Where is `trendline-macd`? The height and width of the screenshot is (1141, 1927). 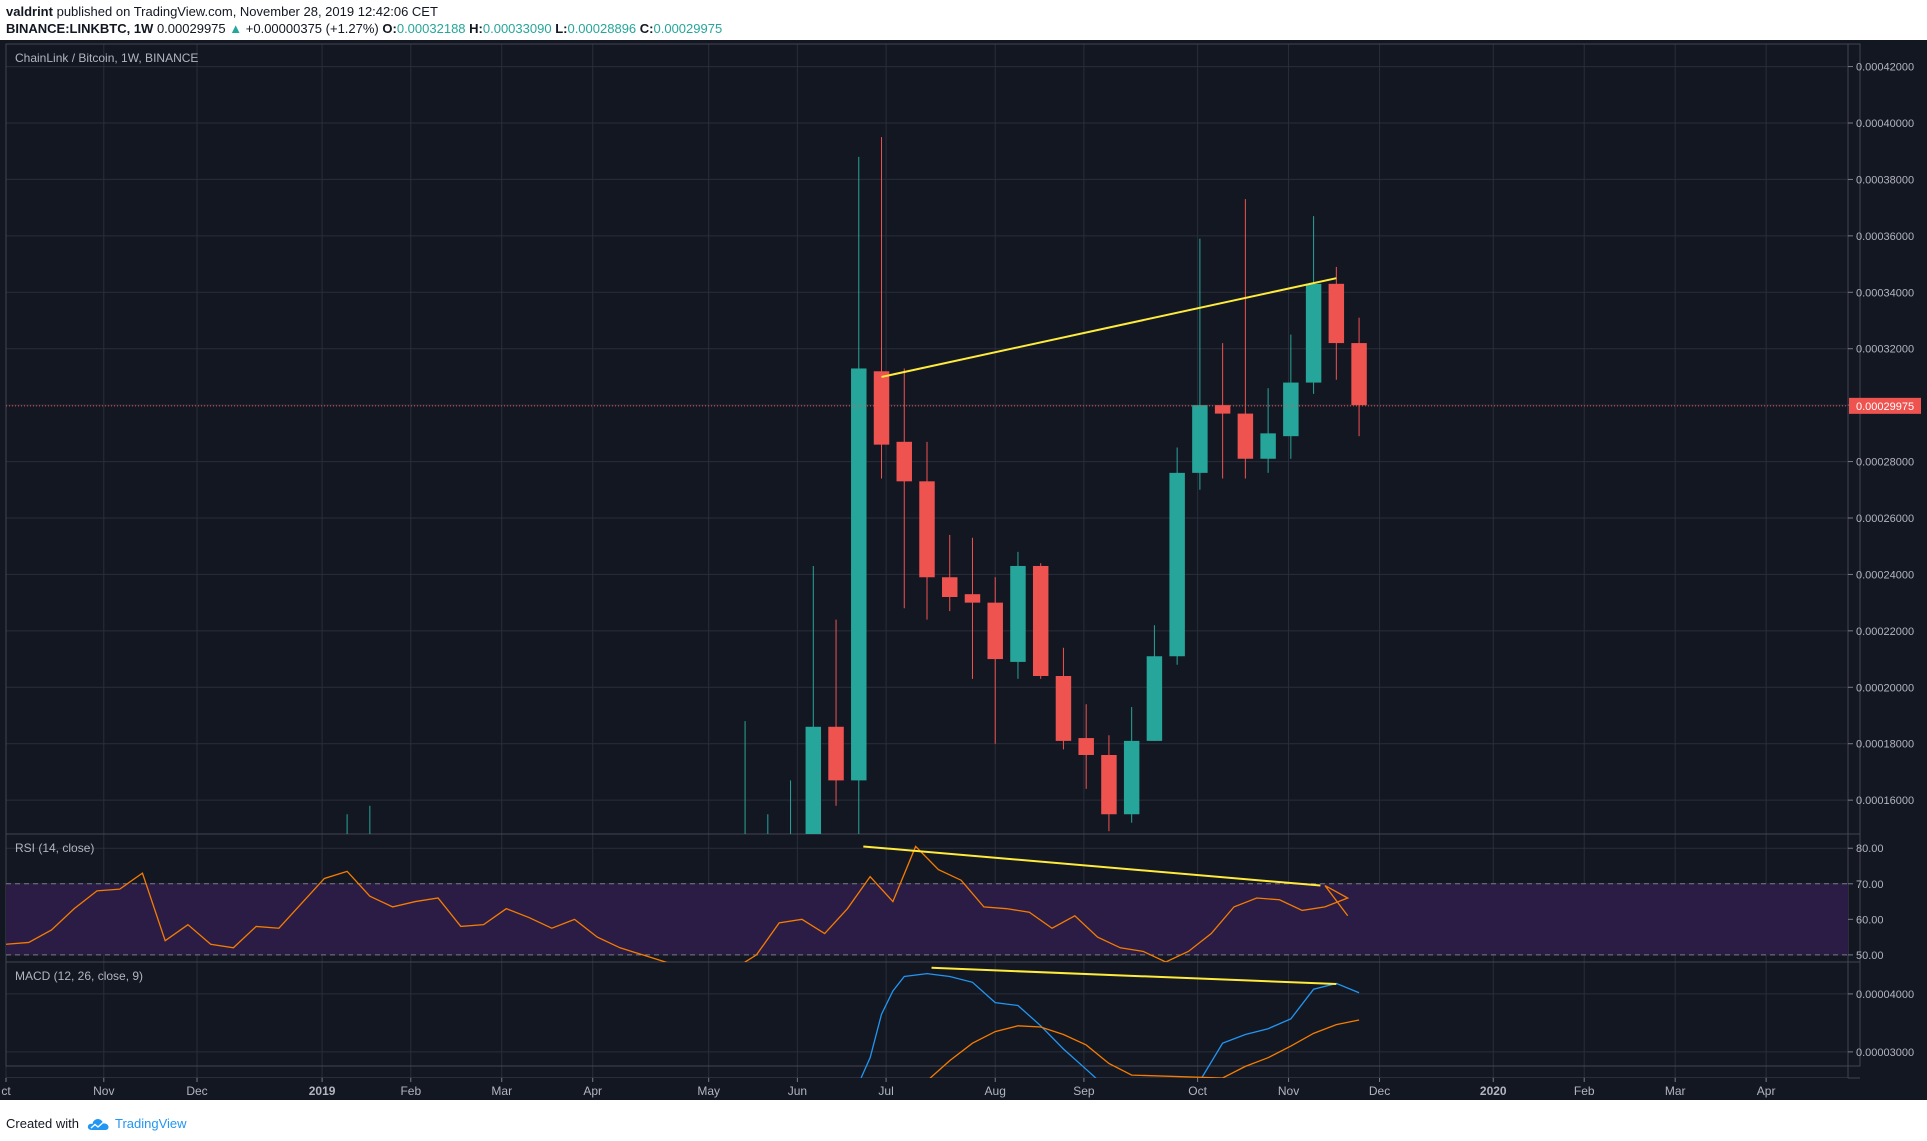 trendline-macd is located at coordinates (1134, 976).